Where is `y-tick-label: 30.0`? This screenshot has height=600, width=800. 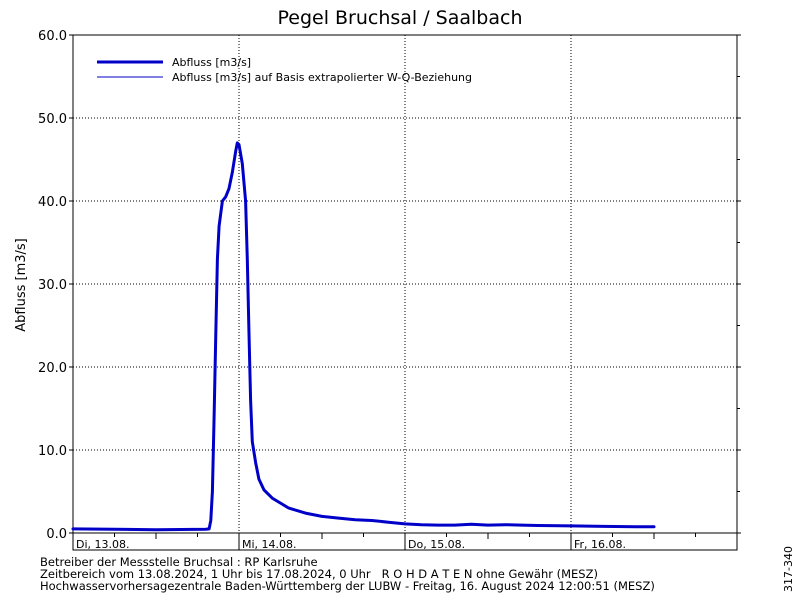 y-tick-label: 30.0 is located at coordinates (52, 285).